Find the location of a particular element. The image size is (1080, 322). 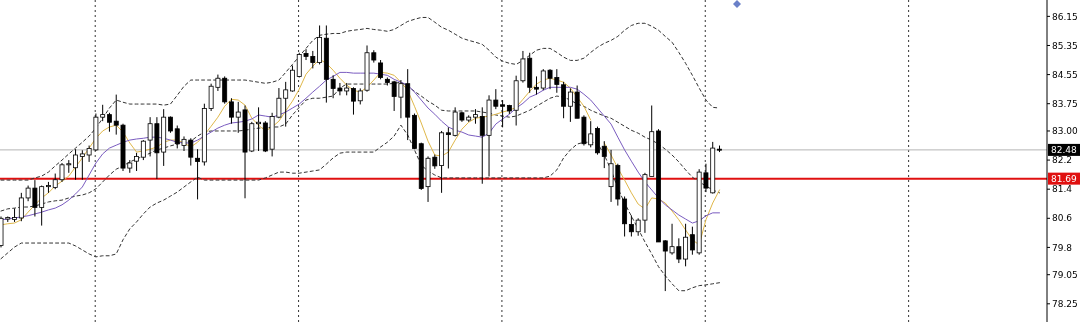

y-tick-label: 80.6 is located at coordinates (1062, 218).